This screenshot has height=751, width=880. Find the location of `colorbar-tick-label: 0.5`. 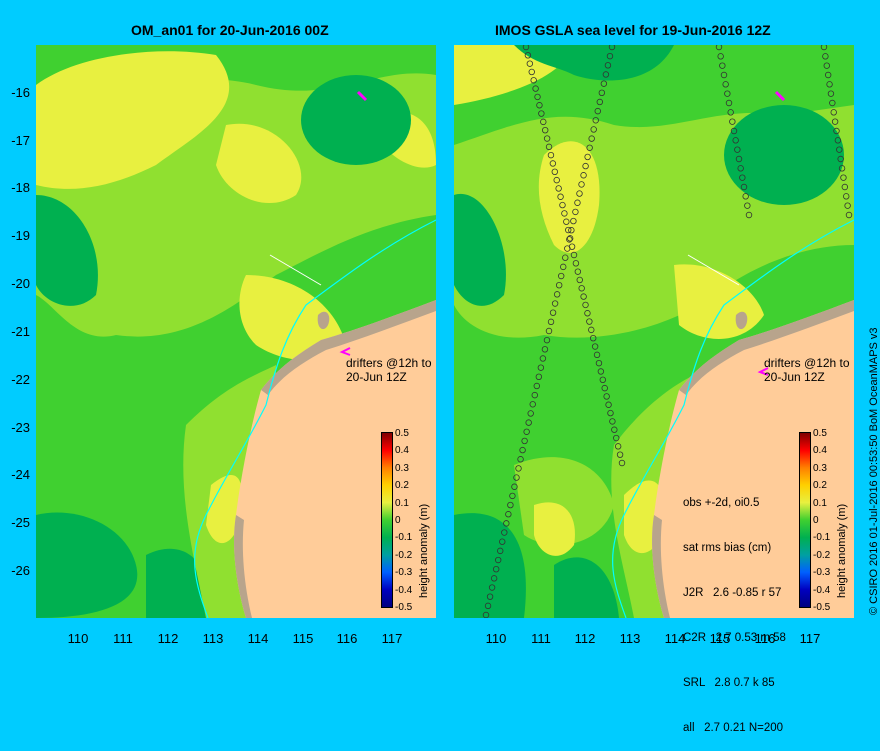

colorbar-tick-label: 0.5 is located at coordinates (820, 433).